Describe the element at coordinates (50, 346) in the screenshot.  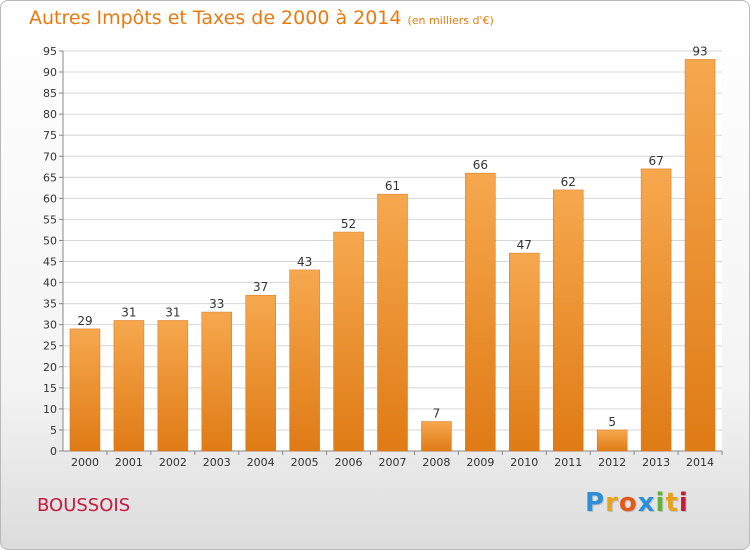
I see `y-tick-label: 25` at that location.